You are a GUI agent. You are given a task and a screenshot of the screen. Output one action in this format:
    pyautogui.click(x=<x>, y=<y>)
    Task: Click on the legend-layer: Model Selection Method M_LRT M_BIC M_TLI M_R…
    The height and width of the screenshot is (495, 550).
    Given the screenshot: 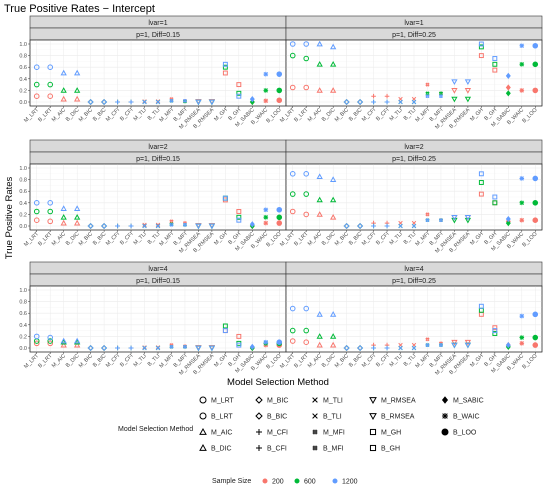 What is the action you would take?
    pyautogui.click(x=301, y=441)
    